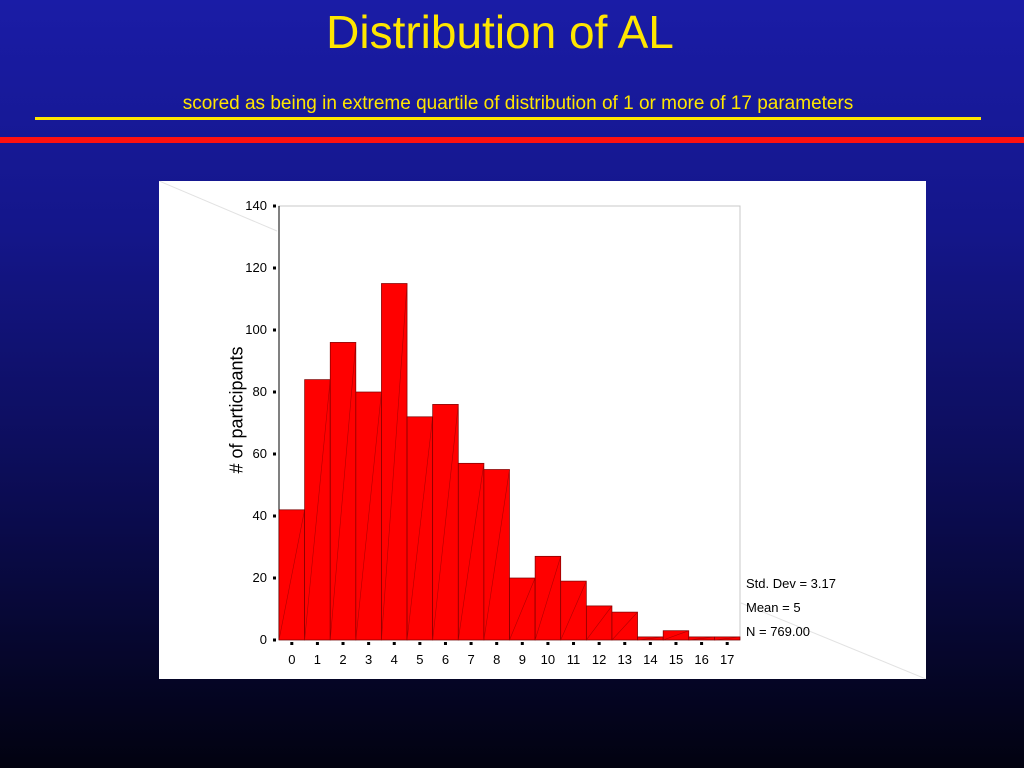 Image resolution: width=1024 pixels, height=768 pixels. Describe the element at coordinates (500, 32) in the screenshot. I see `slide-title: Distribution of AL` at that location.